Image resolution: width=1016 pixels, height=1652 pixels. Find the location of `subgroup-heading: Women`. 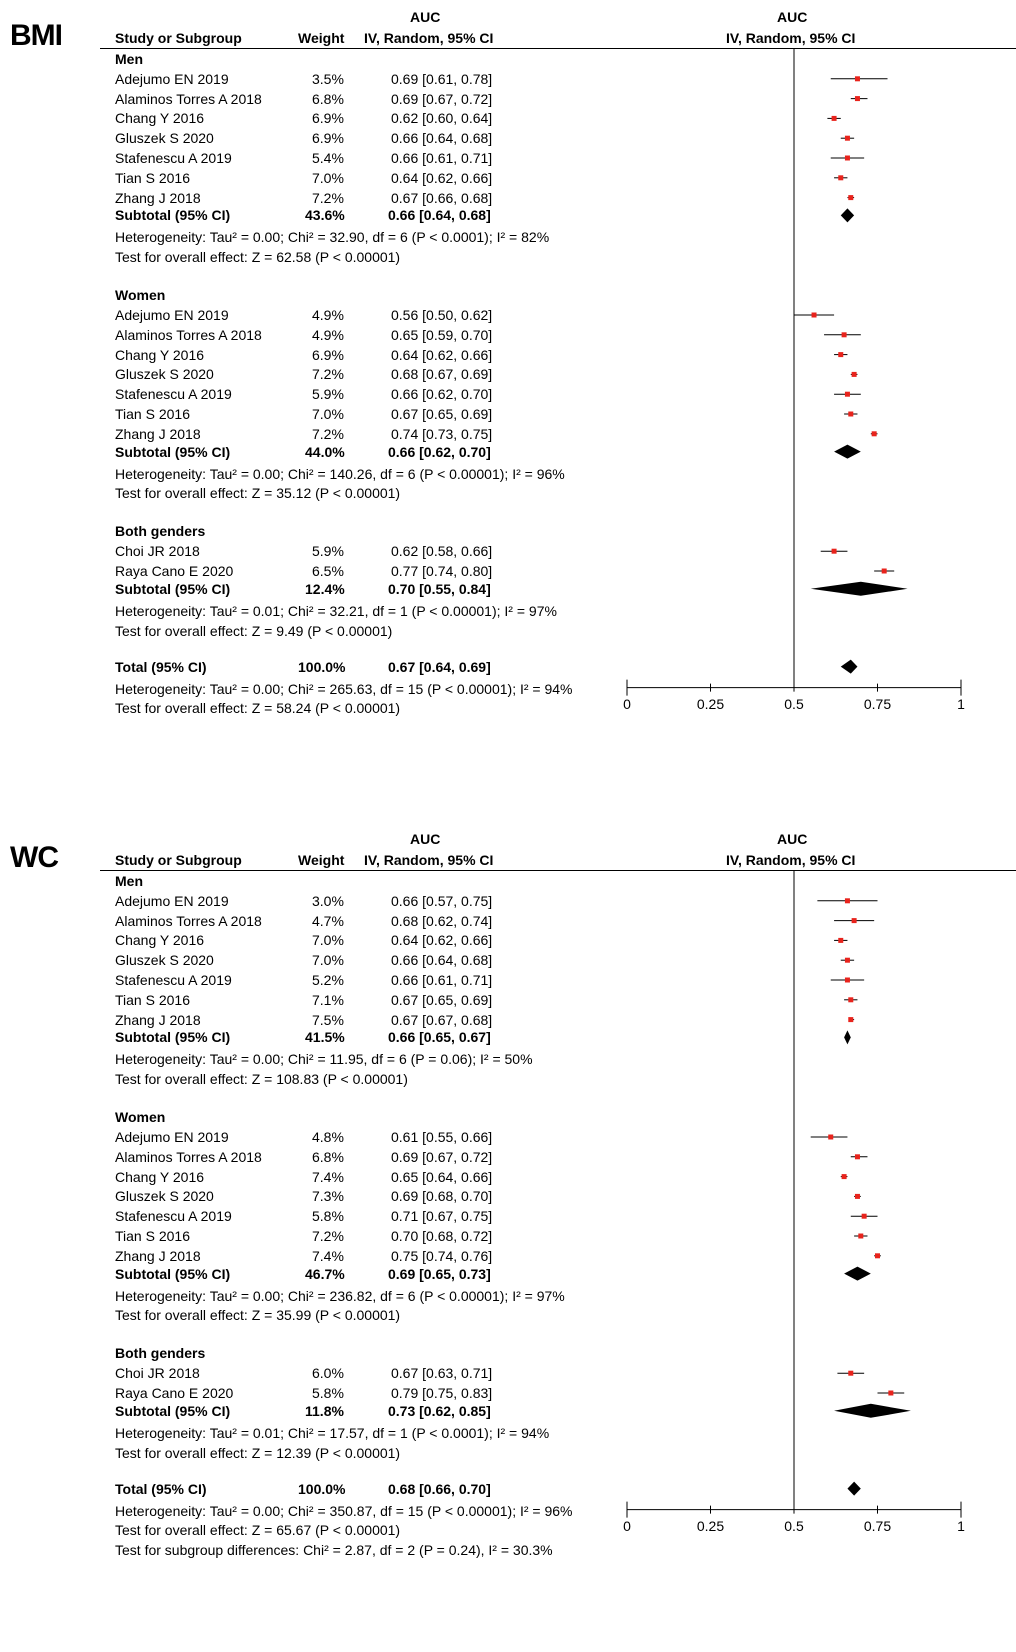

subgroup-heading: Women is located at coordinates (140, 1117).